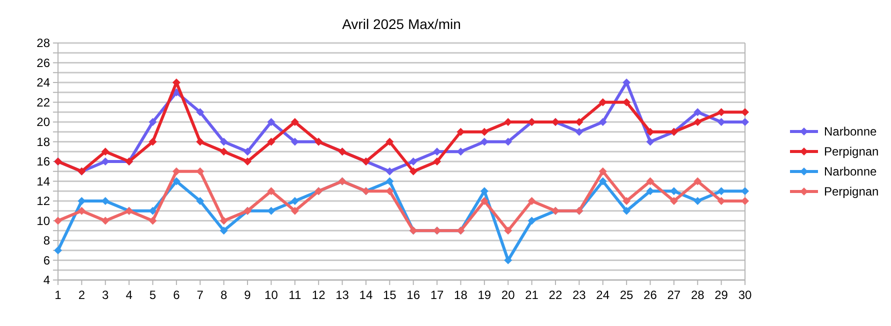  I want to click on y-tick-label: 28, so click(43, 43).